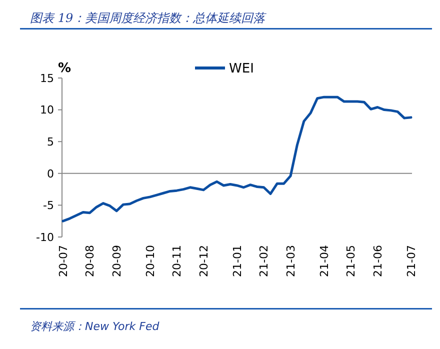 Image resolution: width=440 pixels, height=349 pixels. What do you see at coordinates (50, 141) in the screenshot?
I see `y-tick-label: 5` at bounding box center [50, 141].